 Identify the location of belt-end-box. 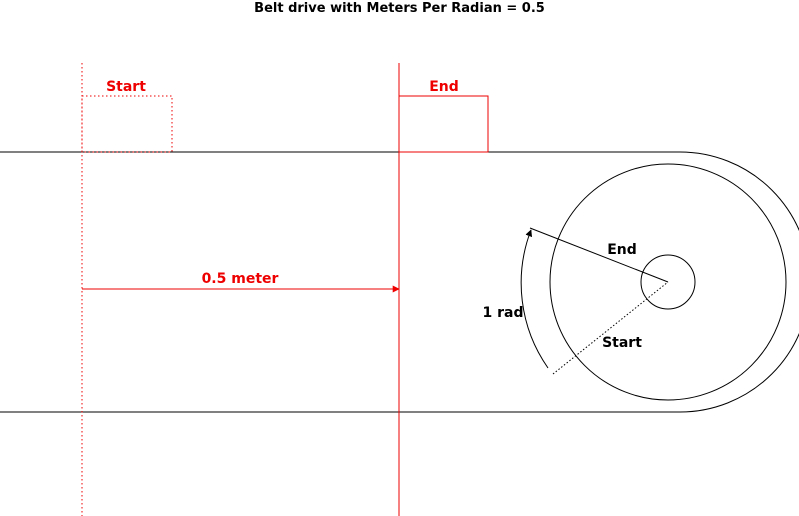
(443, 124).